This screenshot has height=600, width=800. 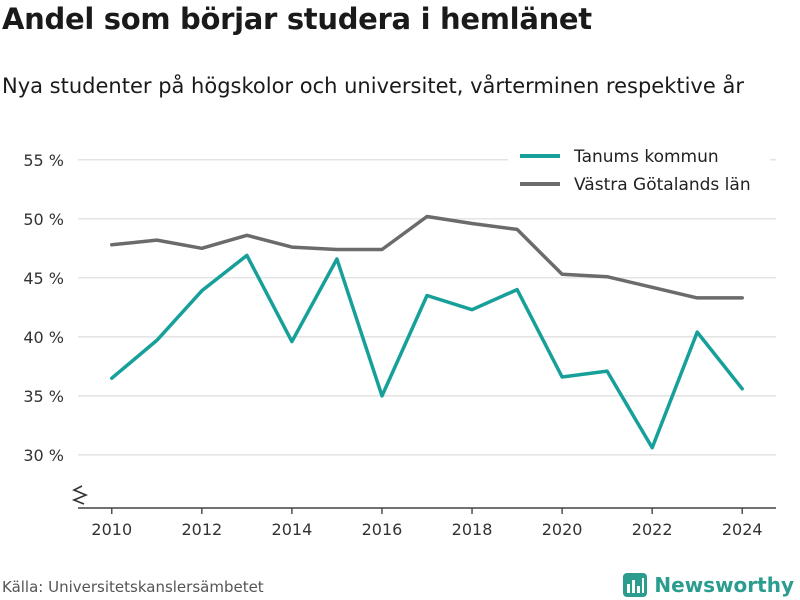 What do you see at coordinates (43, 337) in the screenshot?
I see `y-tick-label: 40 %` at bounding box center [43, 337].